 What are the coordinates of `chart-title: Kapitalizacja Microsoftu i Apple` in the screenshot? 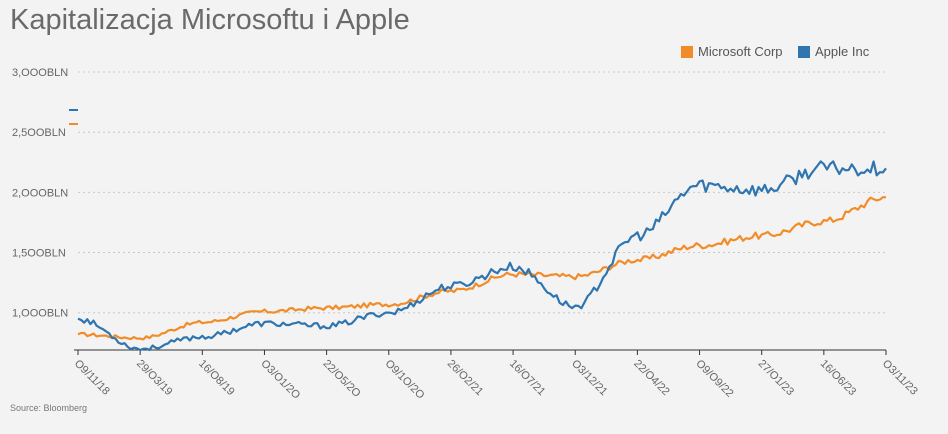 It's located at (210, 20).